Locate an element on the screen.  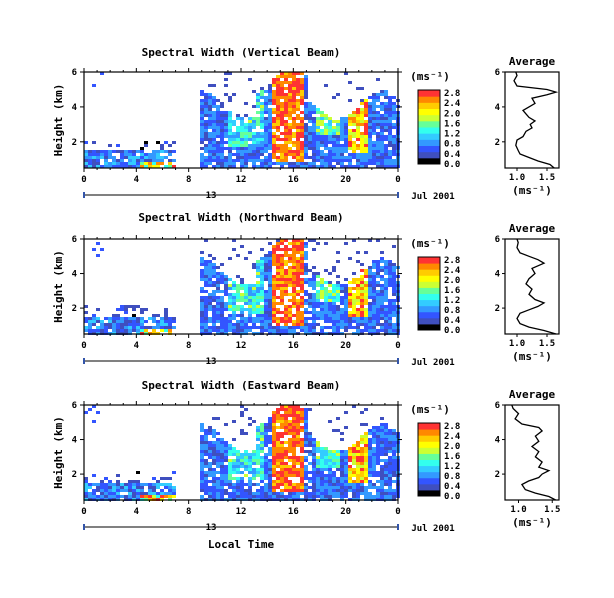
colorbar-tick-label: 0.0 is located at coordinates (452, 165).